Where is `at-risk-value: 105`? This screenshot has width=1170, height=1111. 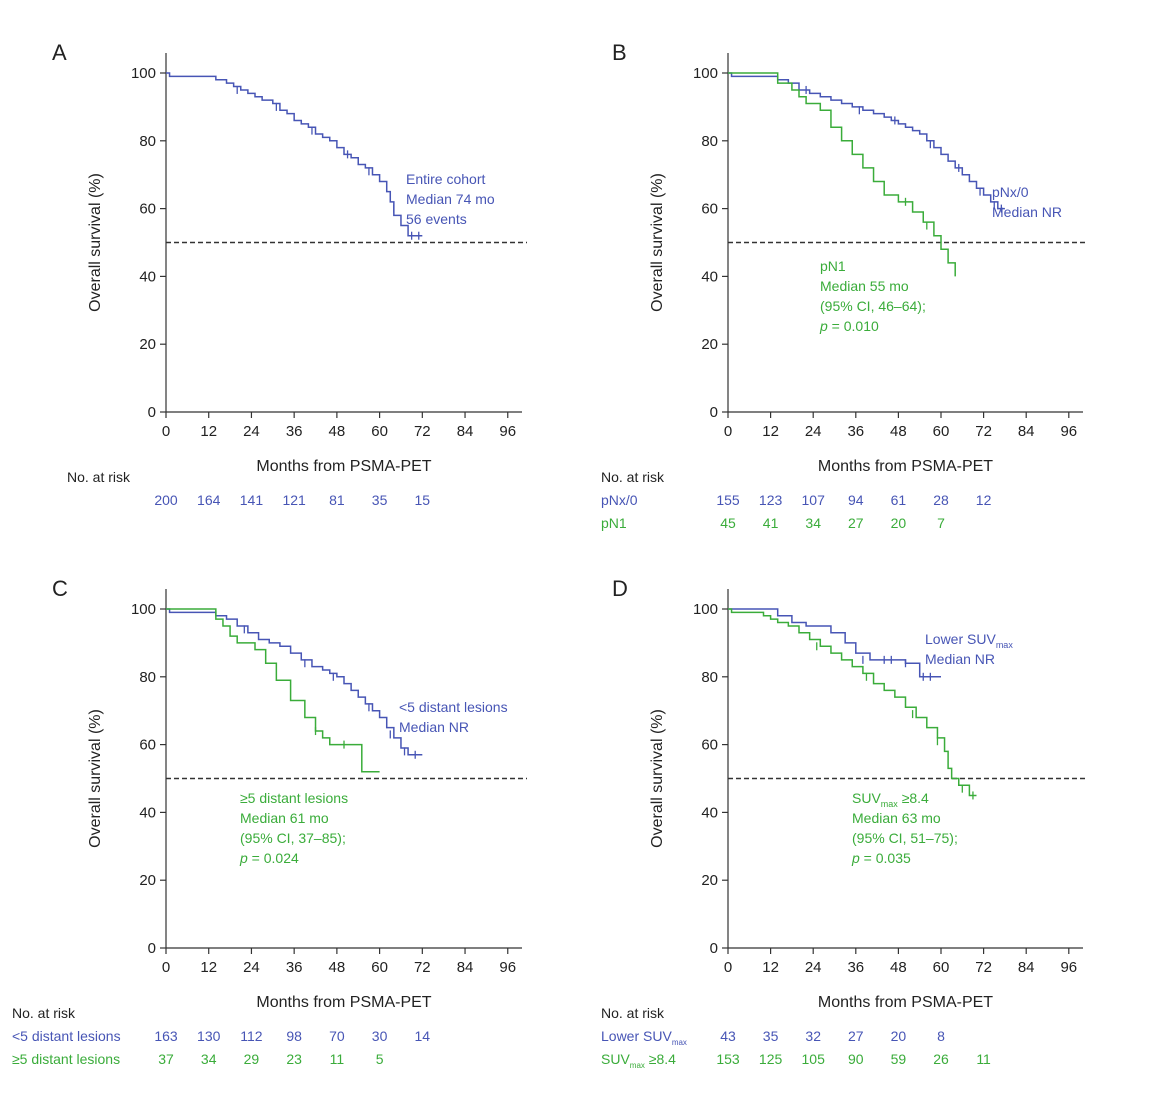 at-risk-value: 105 is located at coordinates (814, 1059).